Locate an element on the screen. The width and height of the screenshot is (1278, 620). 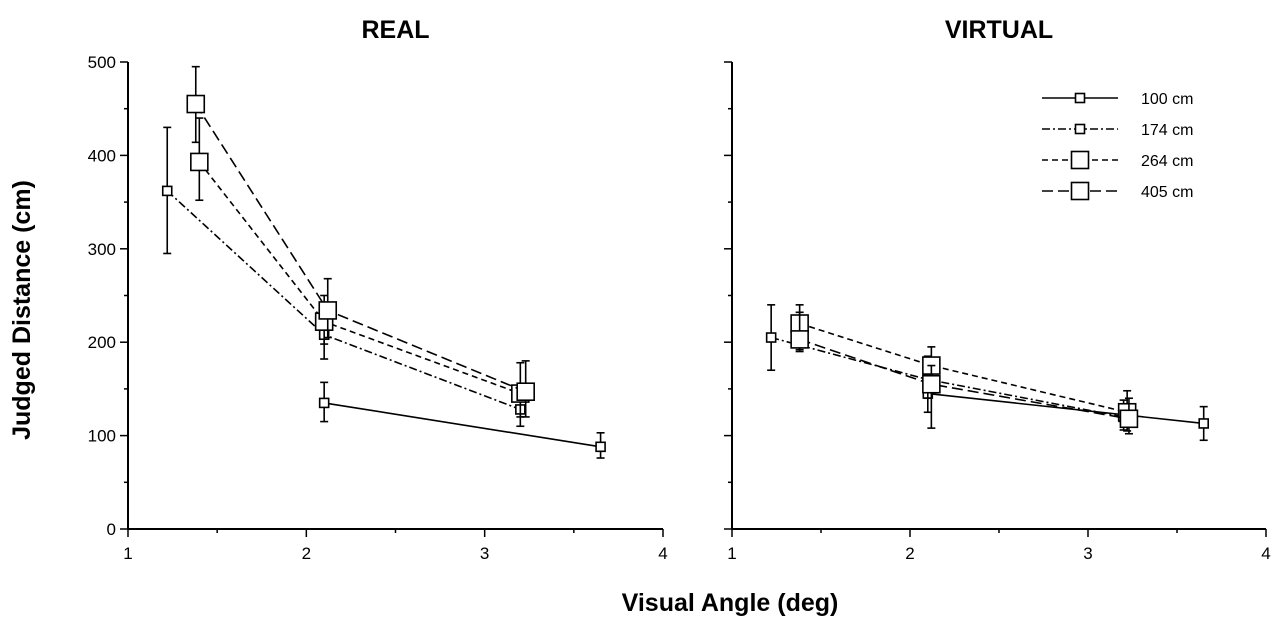
x-axis-label: Visual Angle (deg) is located at coordinates (730, 603).